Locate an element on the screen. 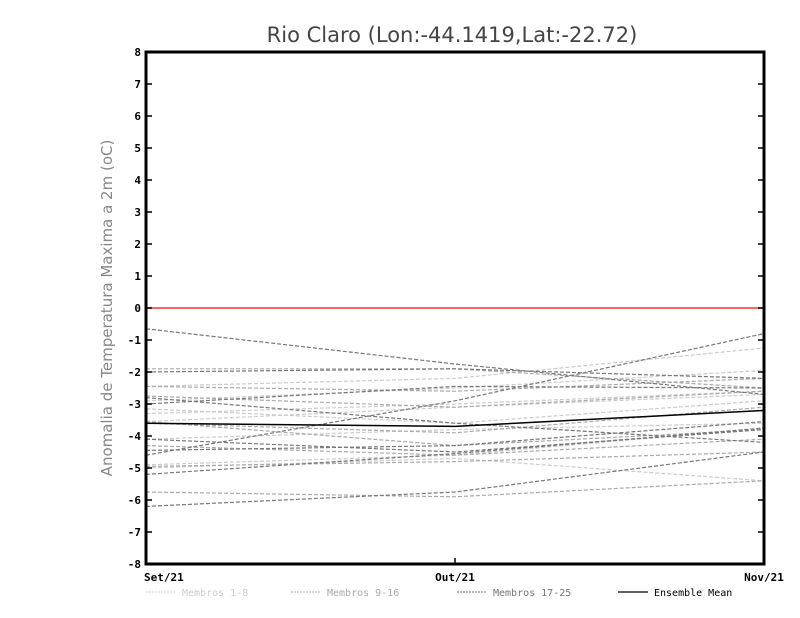 This screenshot has height=618, width=800. legend-label: Membros 1-8 is located at coordinates (215, 593).